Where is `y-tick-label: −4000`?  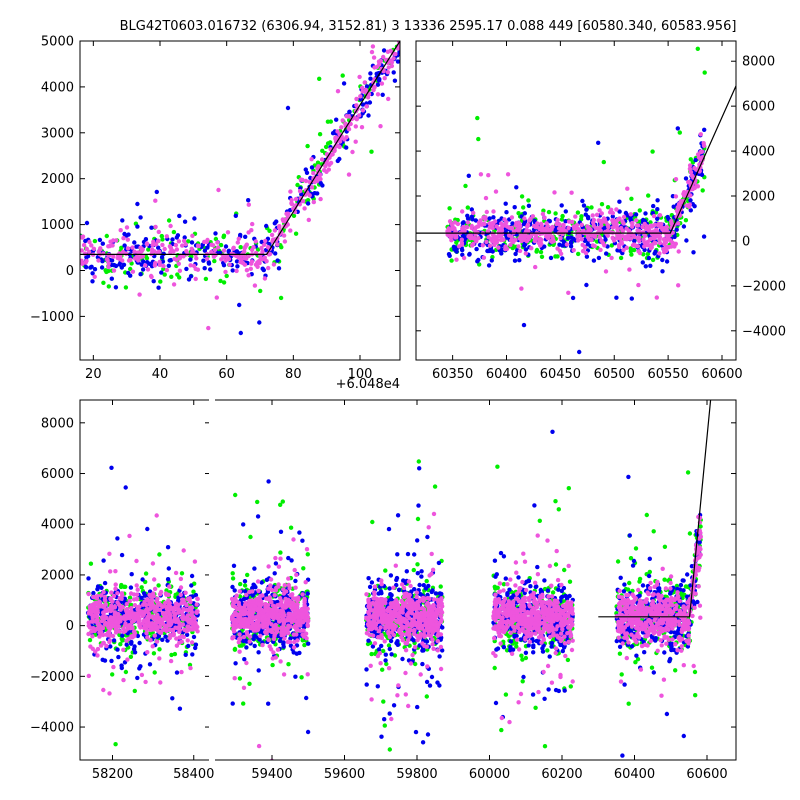
y-tick-label: −4000 is located at coordinates (52, 728).